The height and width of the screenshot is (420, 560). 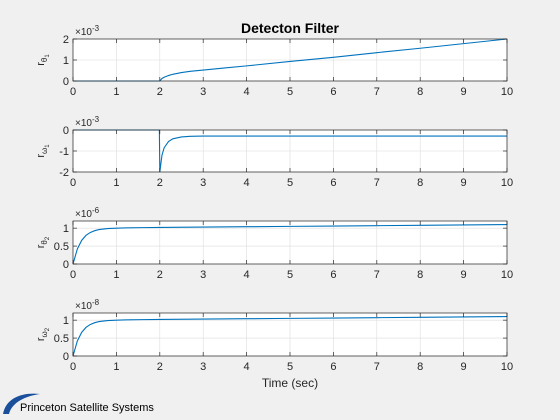 I want to click on y-axis-label: rθ1, so click(x=43, y=60).